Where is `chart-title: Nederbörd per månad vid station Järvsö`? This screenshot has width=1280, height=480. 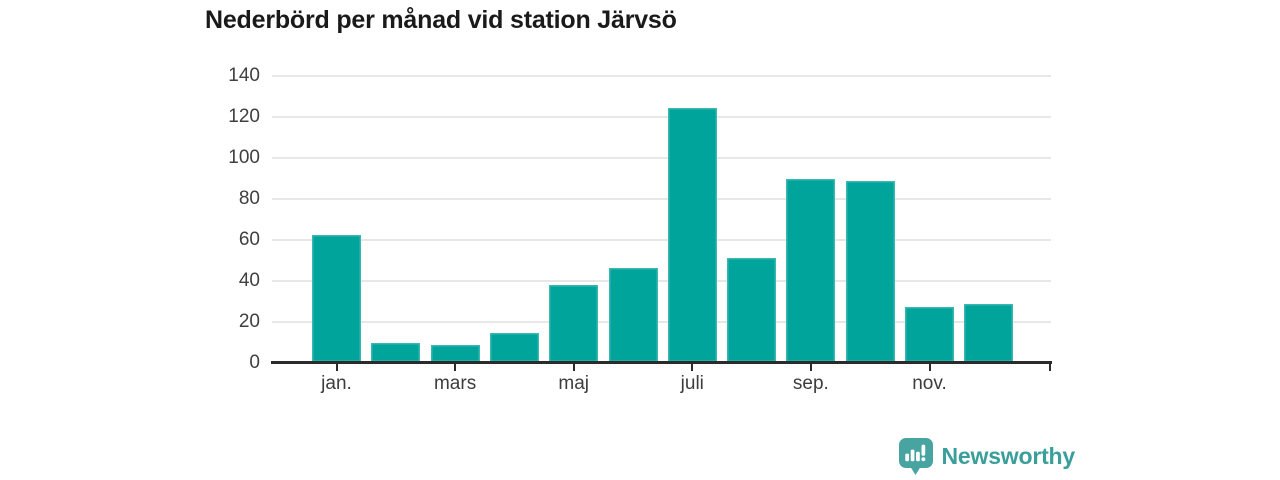
chart-title: Nederbörd per månad vid station Järvsö is located at coordinates (441, 20).